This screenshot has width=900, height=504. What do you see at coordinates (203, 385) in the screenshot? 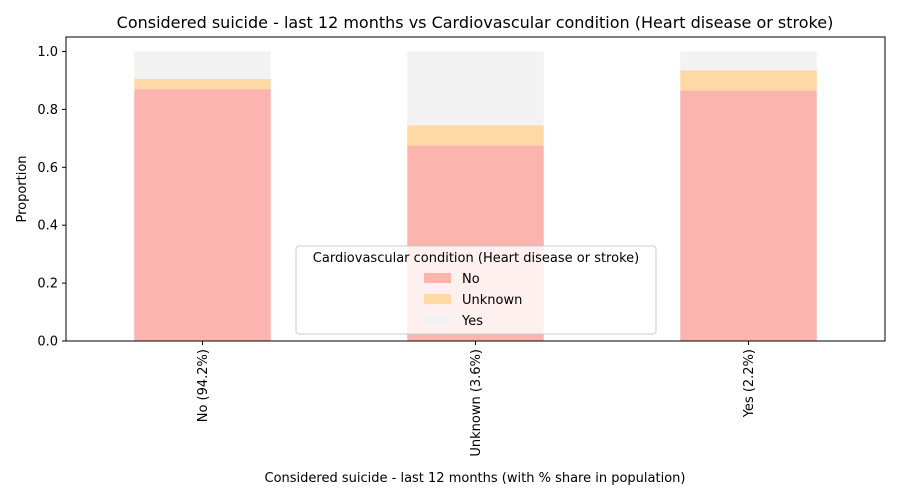
I see `x-tick-label: No (94.2%)` at bounding box center [203, 385].